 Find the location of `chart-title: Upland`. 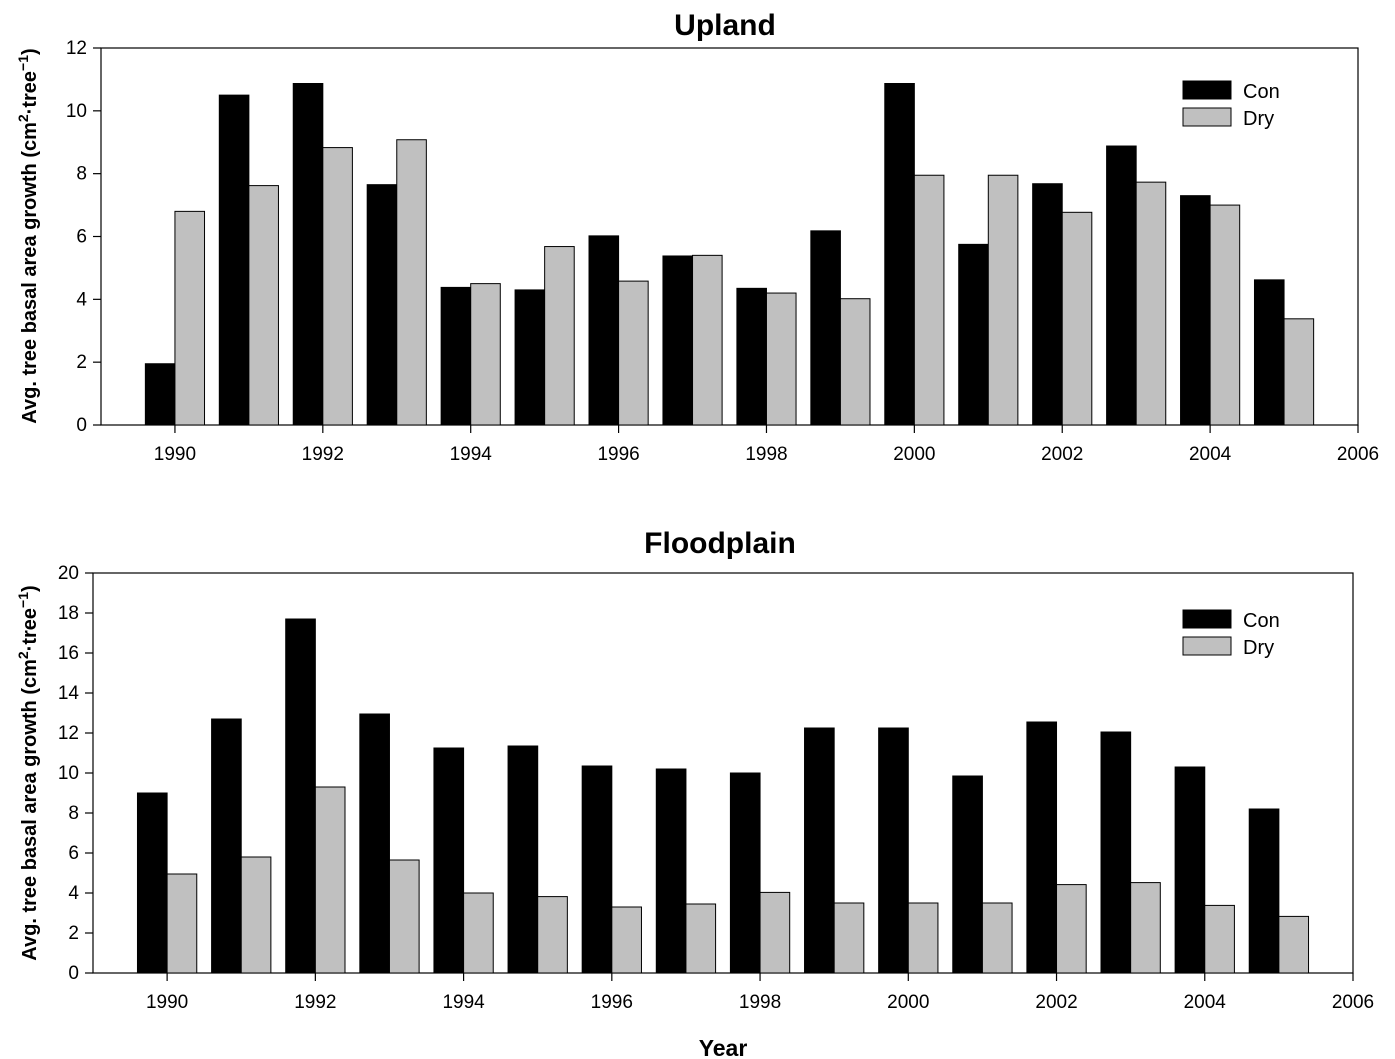

chart-title: Upland is located at coordinates (725, 25).